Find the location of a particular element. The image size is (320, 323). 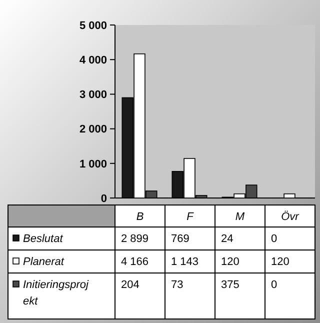

legend-label: Planerat is located at coordinates (44, 262).